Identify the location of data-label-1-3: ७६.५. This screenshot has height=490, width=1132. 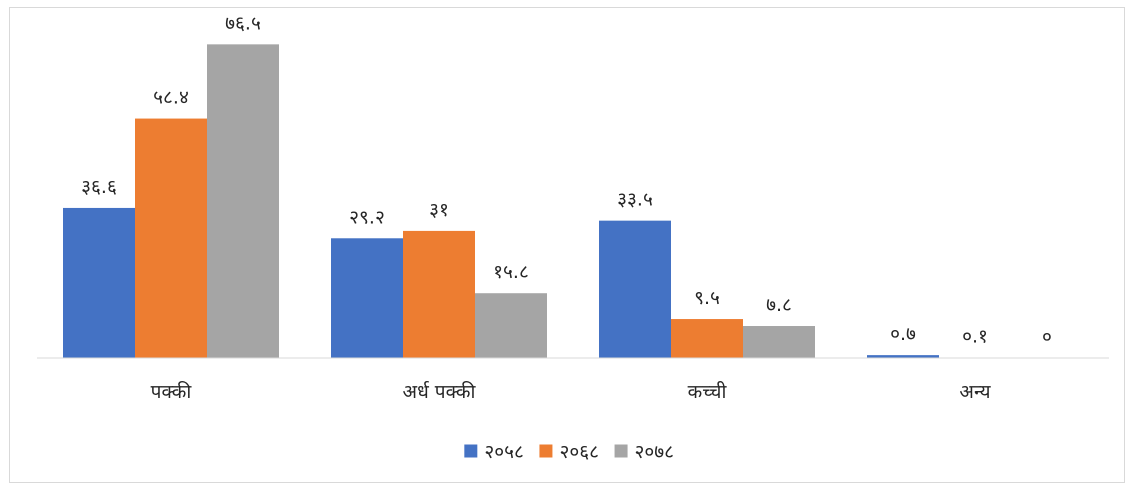
(243, 23).